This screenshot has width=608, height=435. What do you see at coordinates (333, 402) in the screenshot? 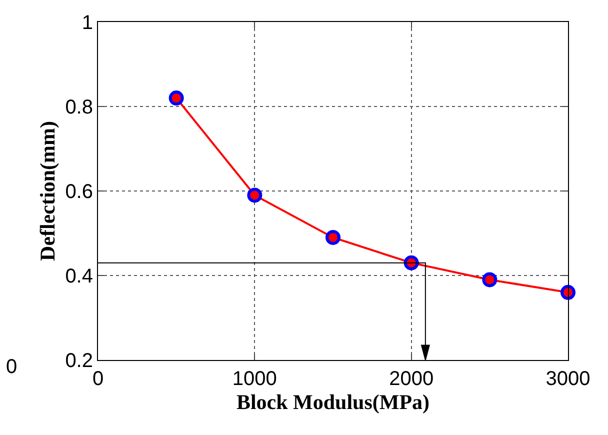
I see `x-axis-title: Block Modulus(MPa)` at bounding box center [333, 402].